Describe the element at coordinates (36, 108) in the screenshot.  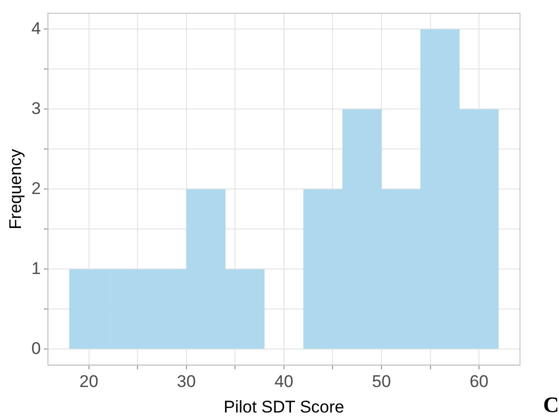
I see `y-tick-label: 3` at that location.